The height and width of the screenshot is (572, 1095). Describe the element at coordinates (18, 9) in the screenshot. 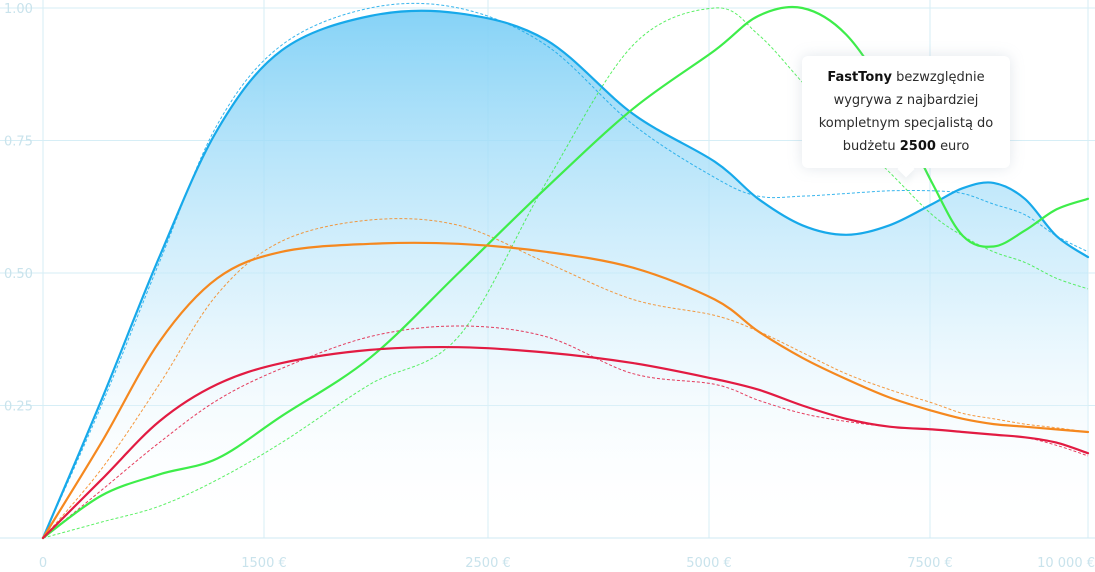

I see `y-tick-label-0: 1.00` at that location.